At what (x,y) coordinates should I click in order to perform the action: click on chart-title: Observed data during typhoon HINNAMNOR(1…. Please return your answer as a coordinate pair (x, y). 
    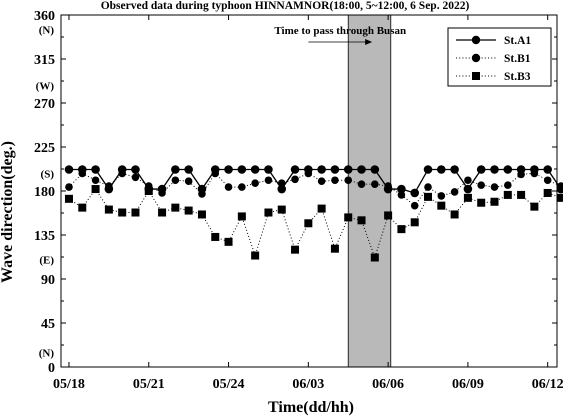
    Looking at the image, I should click on (285, 6).